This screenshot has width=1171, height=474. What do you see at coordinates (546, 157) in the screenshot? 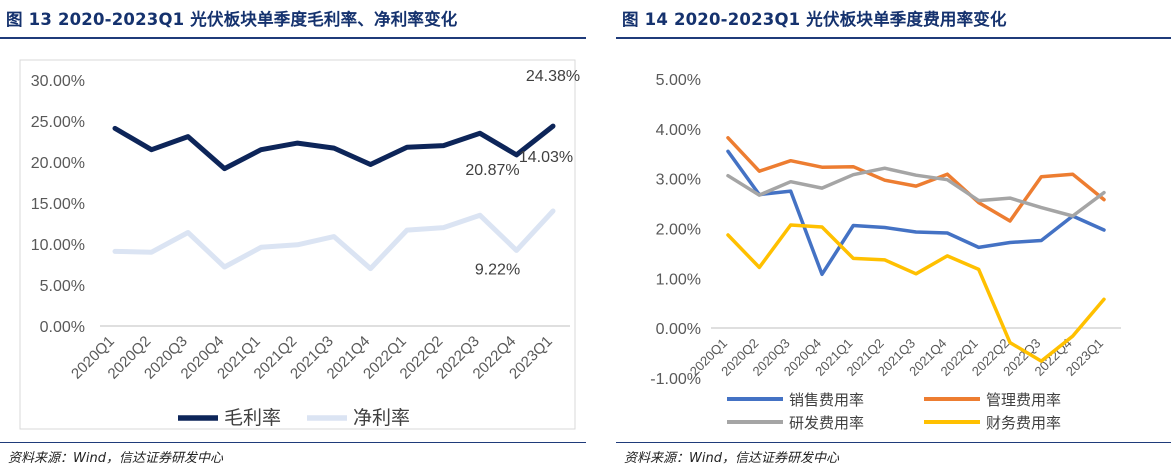
I see `data-label: 14.03%` at bounding box center [546, 157].